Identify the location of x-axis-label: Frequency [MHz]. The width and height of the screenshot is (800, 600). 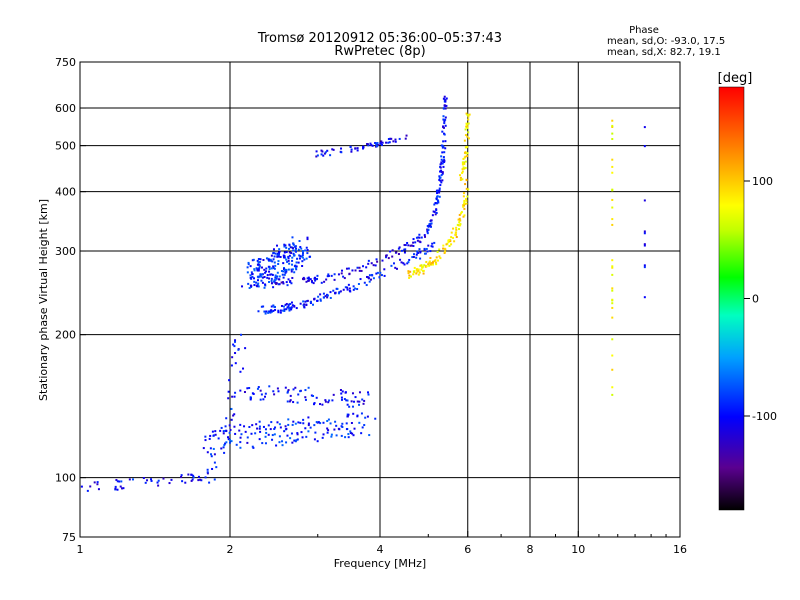
(380, 563).